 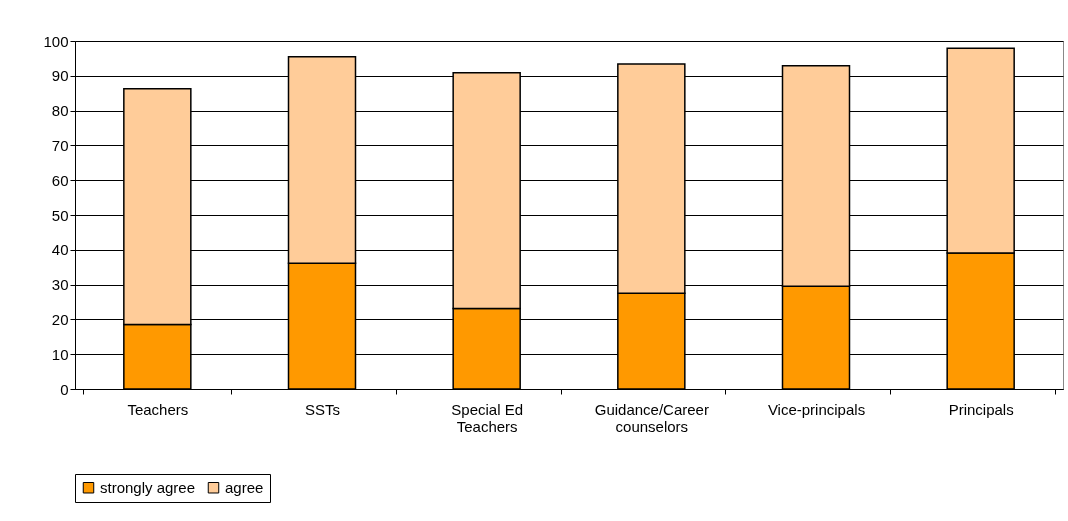 What do you see at coordinates (60, 76) in the screenshot?
I see `y-tick-label: 90` at bounding box center [60, 76].